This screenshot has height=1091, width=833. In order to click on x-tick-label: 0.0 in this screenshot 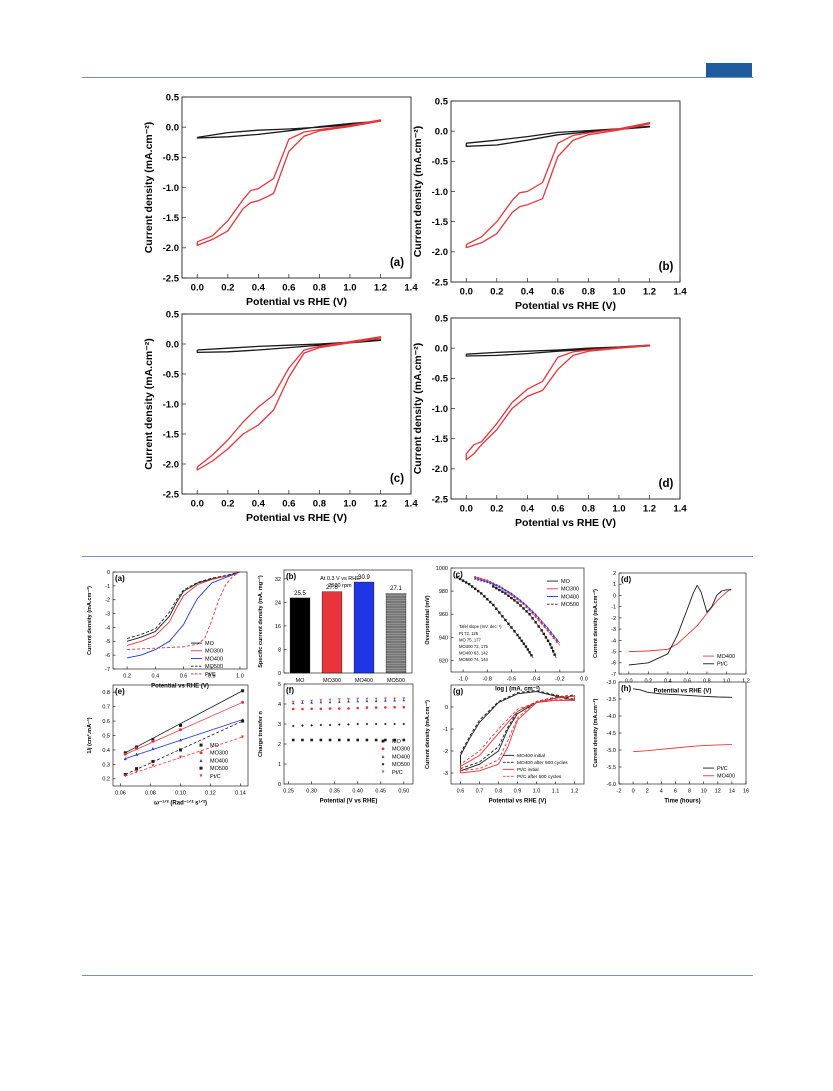, I will do `click(629, 682)`.